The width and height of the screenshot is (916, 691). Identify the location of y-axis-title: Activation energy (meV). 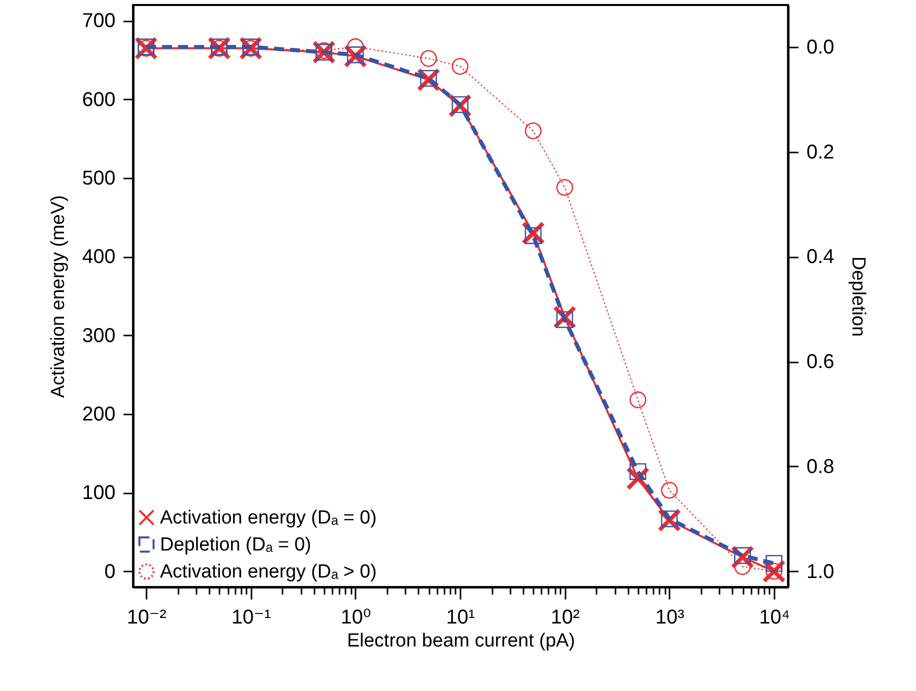
(59, 296).